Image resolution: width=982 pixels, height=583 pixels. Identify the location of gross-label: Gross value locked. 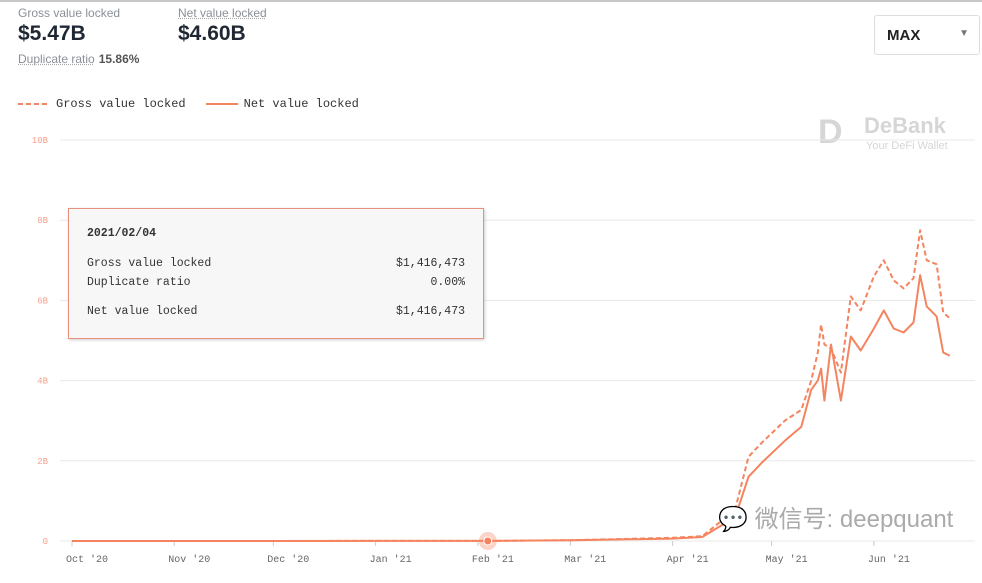
(69, 13).